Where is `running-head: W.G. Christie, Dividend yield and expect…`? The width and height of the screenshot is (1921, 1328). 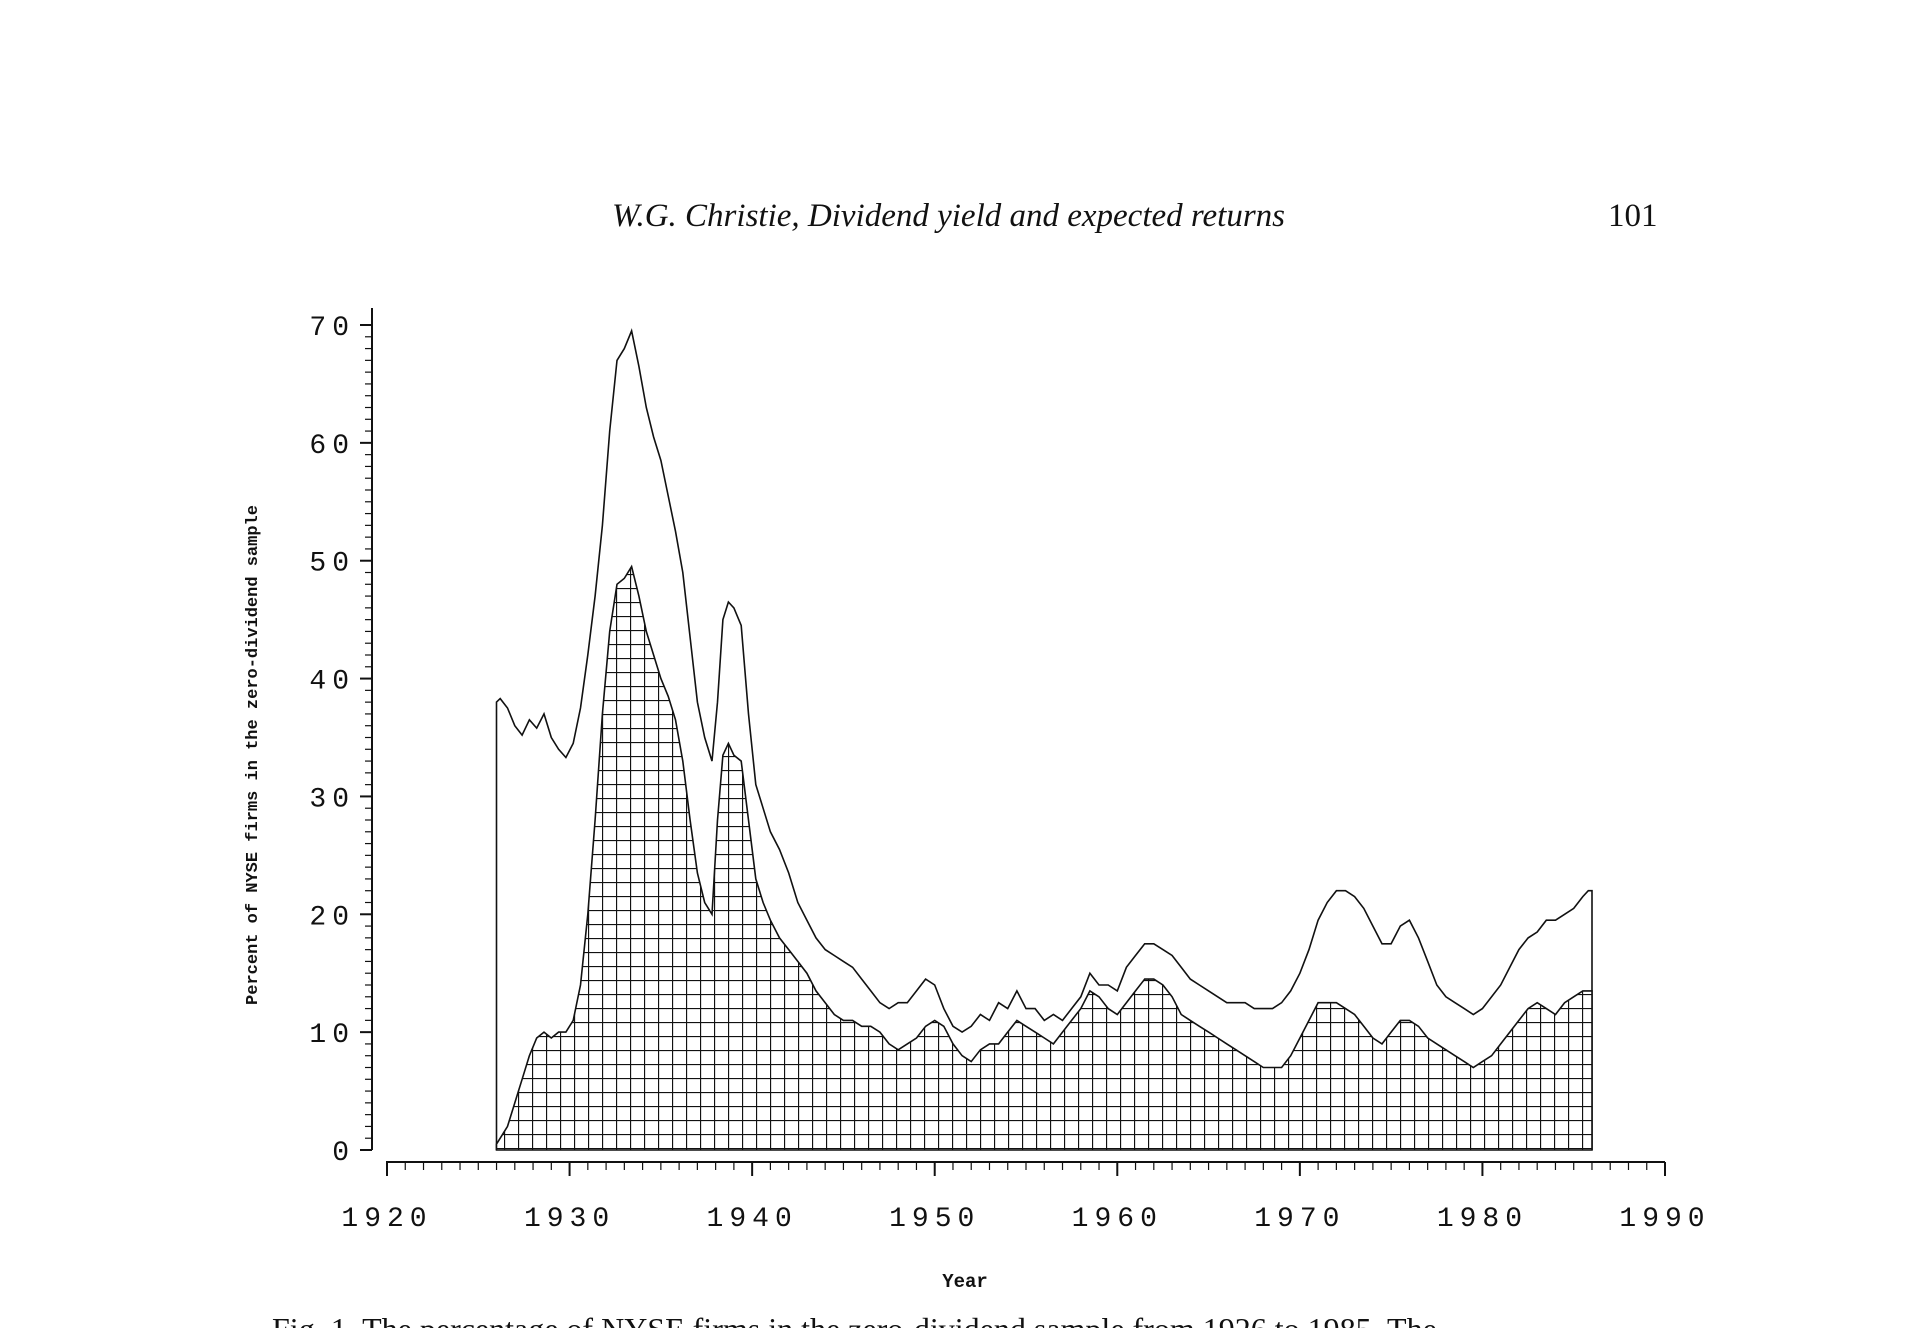
running-head: W.G. Christie, Dividend yield and expect… is located at coordinates (960, 218).